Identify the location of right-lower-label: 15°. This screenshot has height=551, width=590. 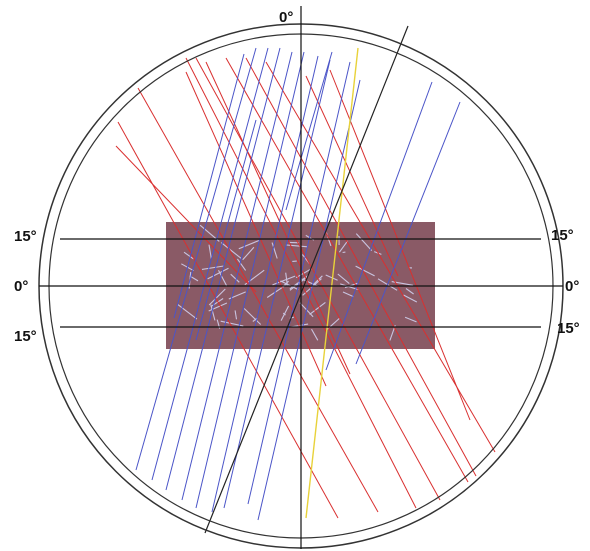
(568, 328).